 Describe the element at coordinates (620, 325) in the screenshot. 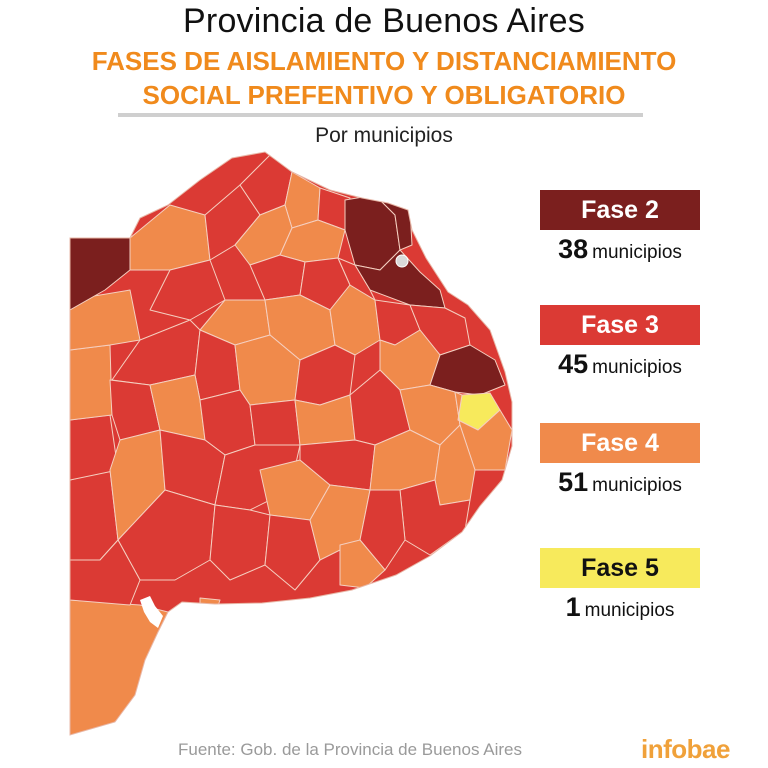

I see `legend-fase-3-swatch: Fase 3` at that location.